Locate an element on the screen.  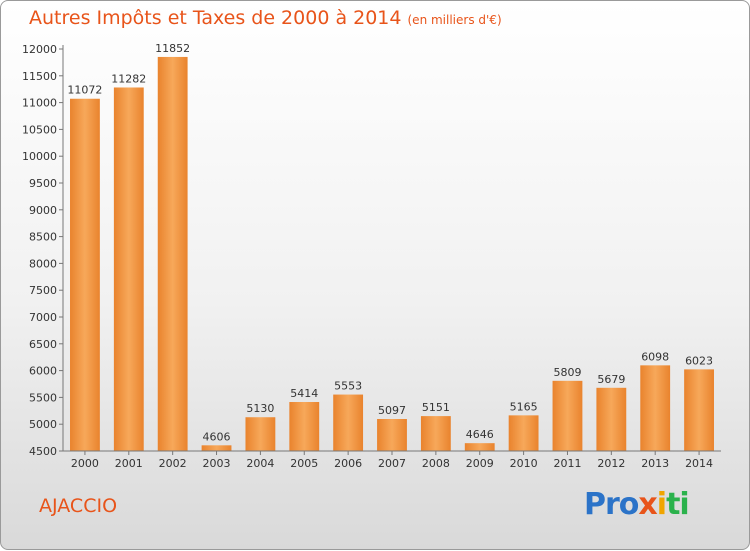
bar-value-label: 11072 is located at coordinates (84, 90).